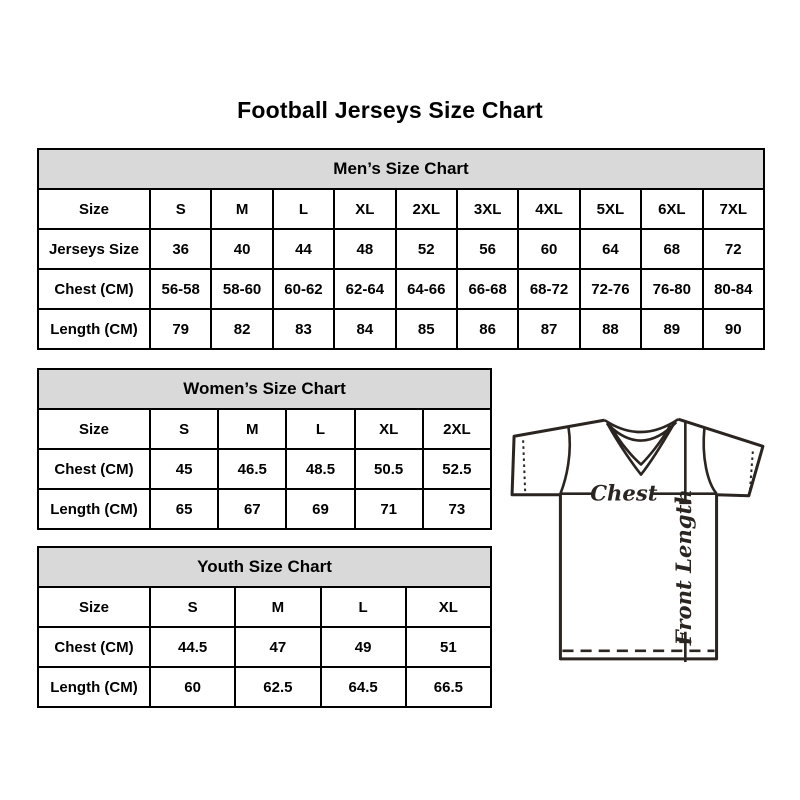  I want to click on table-cell: 48.5, so click(320, 469).